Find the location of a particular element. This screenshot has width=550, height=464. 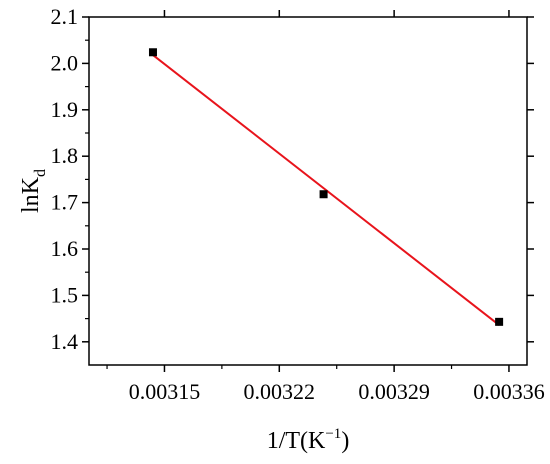

y-tick-label: 2.1 is located at coordinates (65, 16).